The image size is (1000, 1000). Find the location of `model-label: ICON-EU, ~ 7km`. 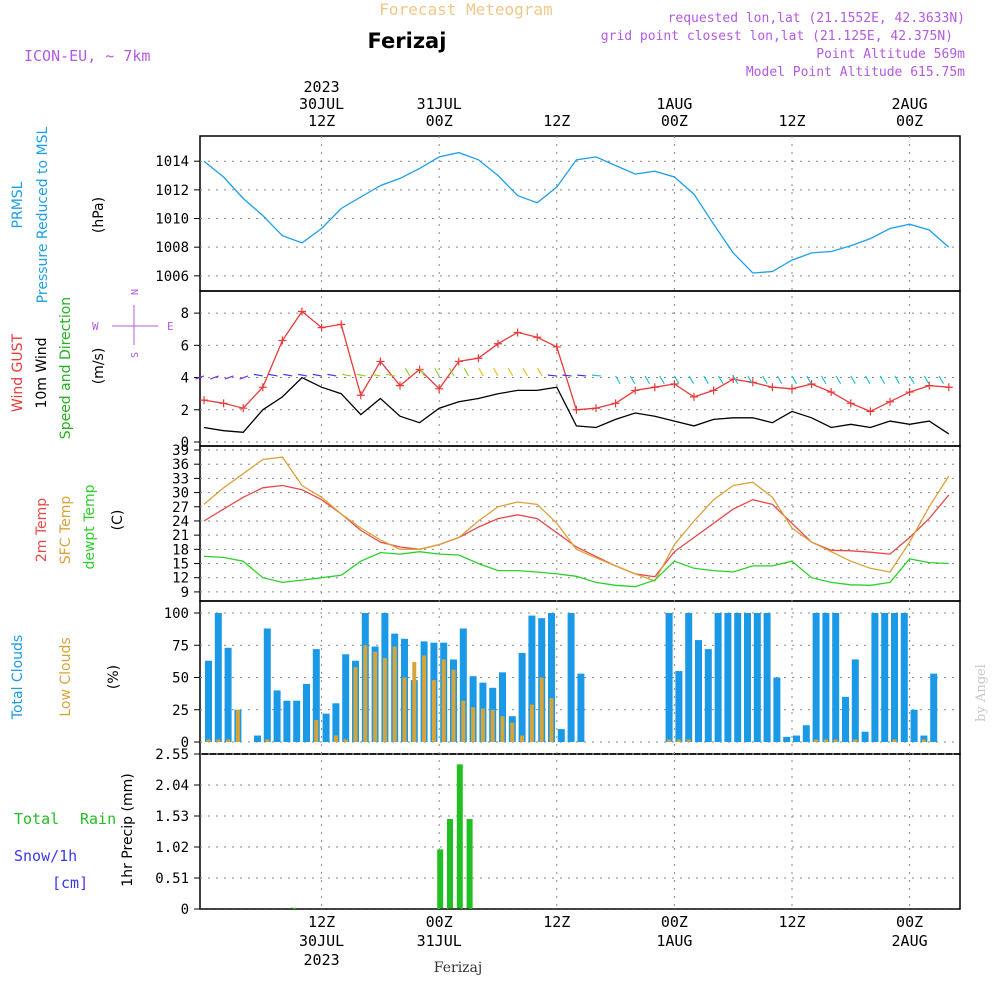

model-label: ICON-EU, ~ 7km is located at coordinates (87, 56).